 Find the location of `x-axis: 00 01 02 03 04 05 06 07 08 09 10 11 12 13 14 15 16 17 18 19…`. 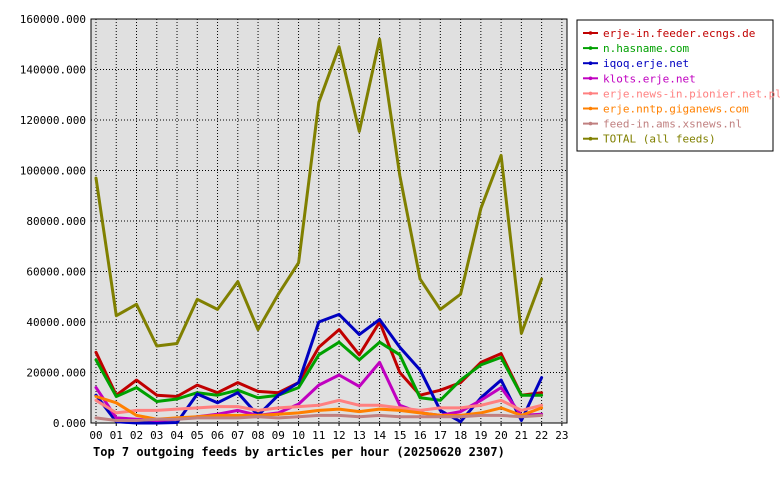

x-axis: 00 01 02 03 04 05 06 07 08 09 10 11 12 13 14 15 16 17 18 19… is located at coordinates (328, 432).